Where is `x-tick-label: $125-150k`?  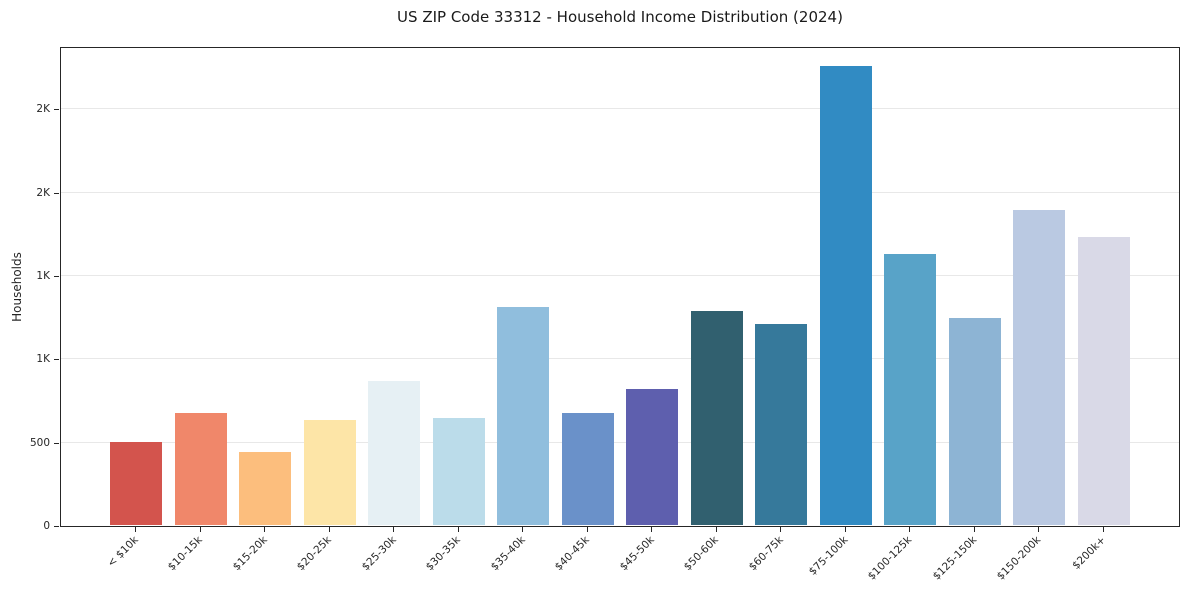 x-tick-label: $125-150k is located at coordinates (954, 558).